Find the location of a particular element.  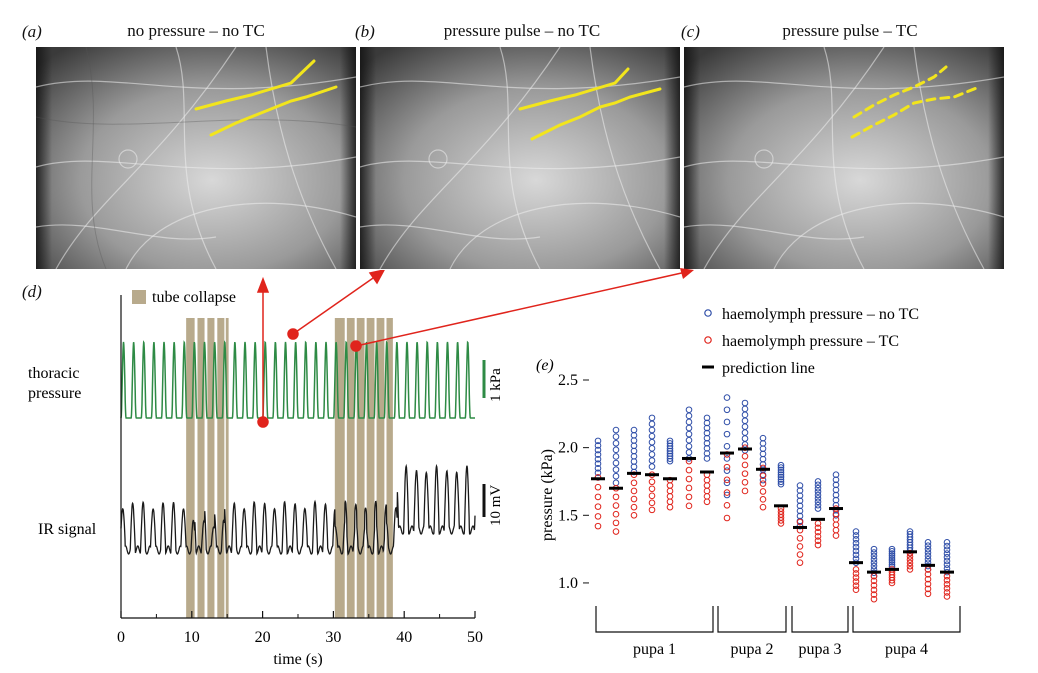

tube-collapse-legend-swatch is located at coordinates (139, 297).